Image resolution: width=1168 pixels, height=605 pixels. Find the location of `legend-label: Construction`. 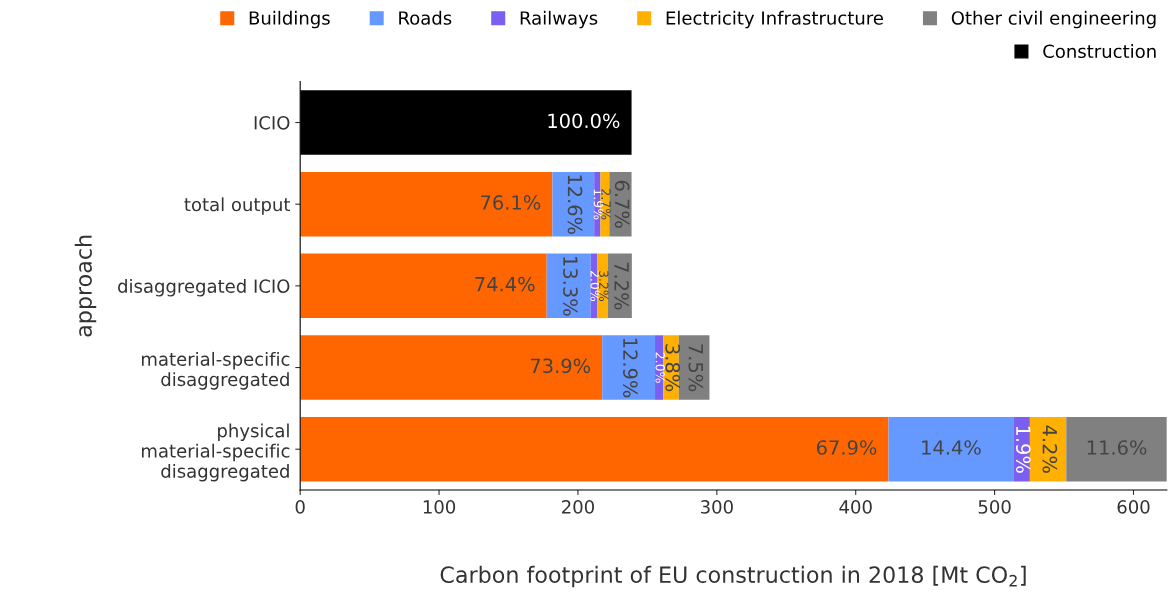

legend-label: Construction is located at coordinates (1099, 51).